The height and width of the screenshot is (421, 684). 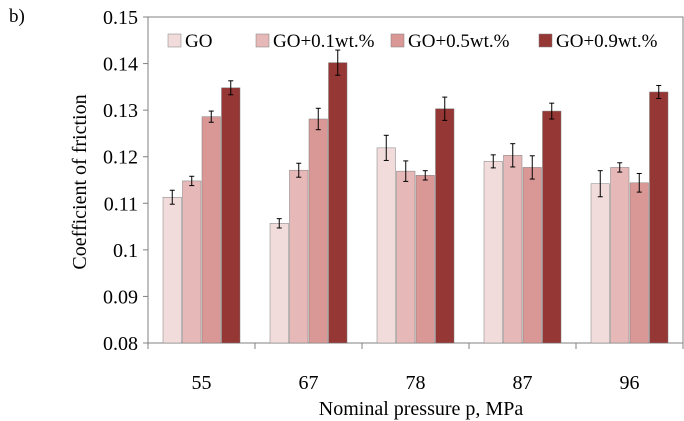 I want to click on panel-label: b), so click(x=17, y=16).